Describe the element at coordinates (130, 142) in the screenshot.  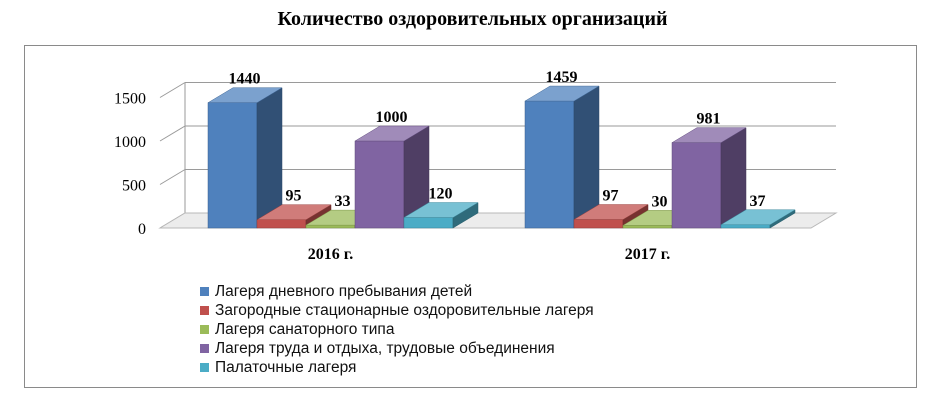
I see `y-tick-label: 1000` at that location.